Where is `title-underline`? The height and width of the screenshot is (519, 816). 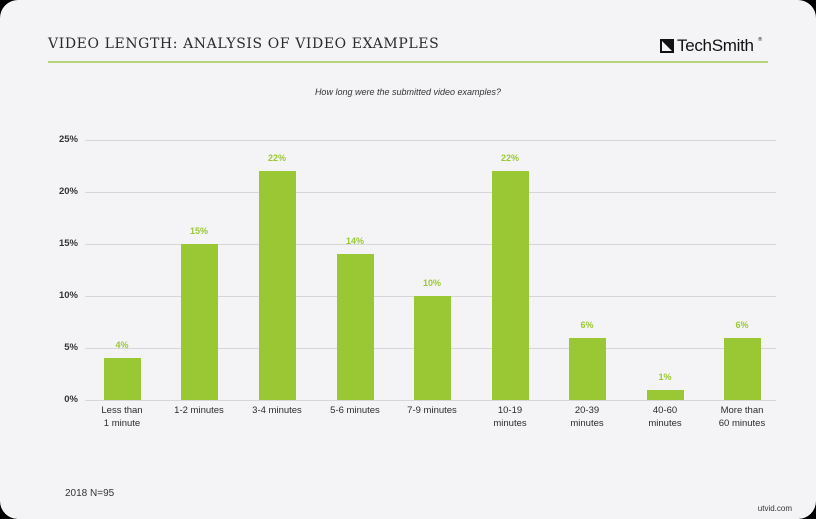
title-underline is located at coordinates (408, 62).